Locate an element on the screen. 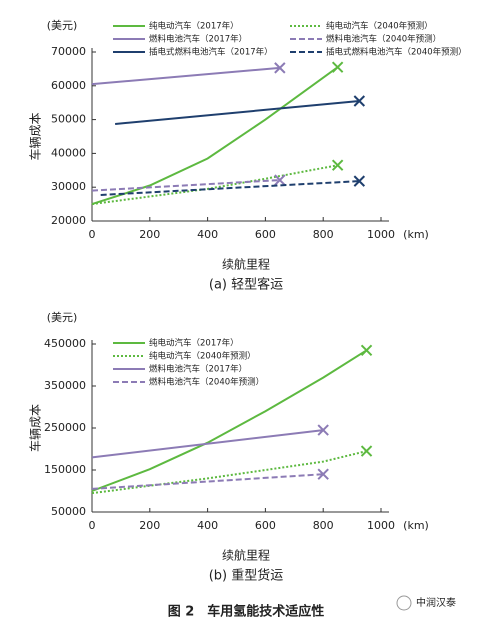 The height and width of the screenshot is (627, 490). y-tick-label: 150000 is located at coordinates (65, 469).